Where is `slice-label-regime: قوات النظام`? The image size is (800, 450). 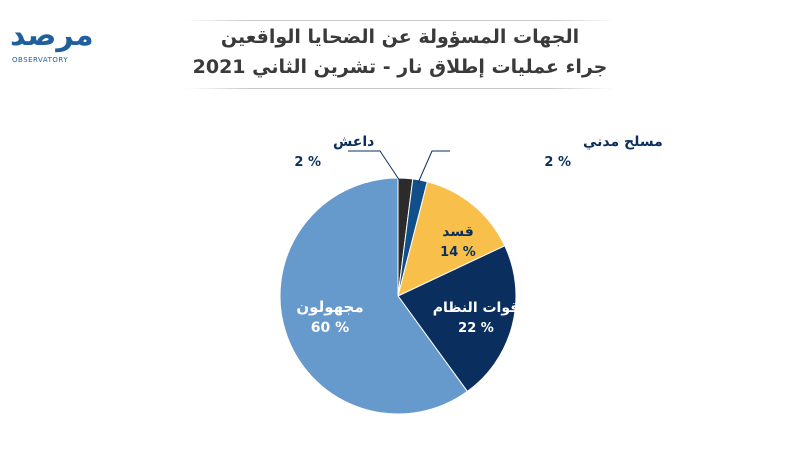 slice-label-regime: قوات النظام is located at coordinates (476, 308).